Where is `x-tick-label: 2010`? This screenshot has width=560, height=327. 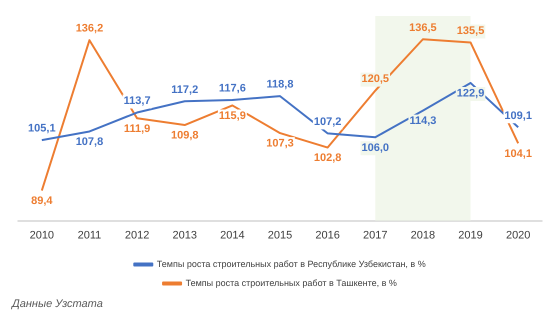
x-tick-label: 2010 is located at coordinates (42, 235).